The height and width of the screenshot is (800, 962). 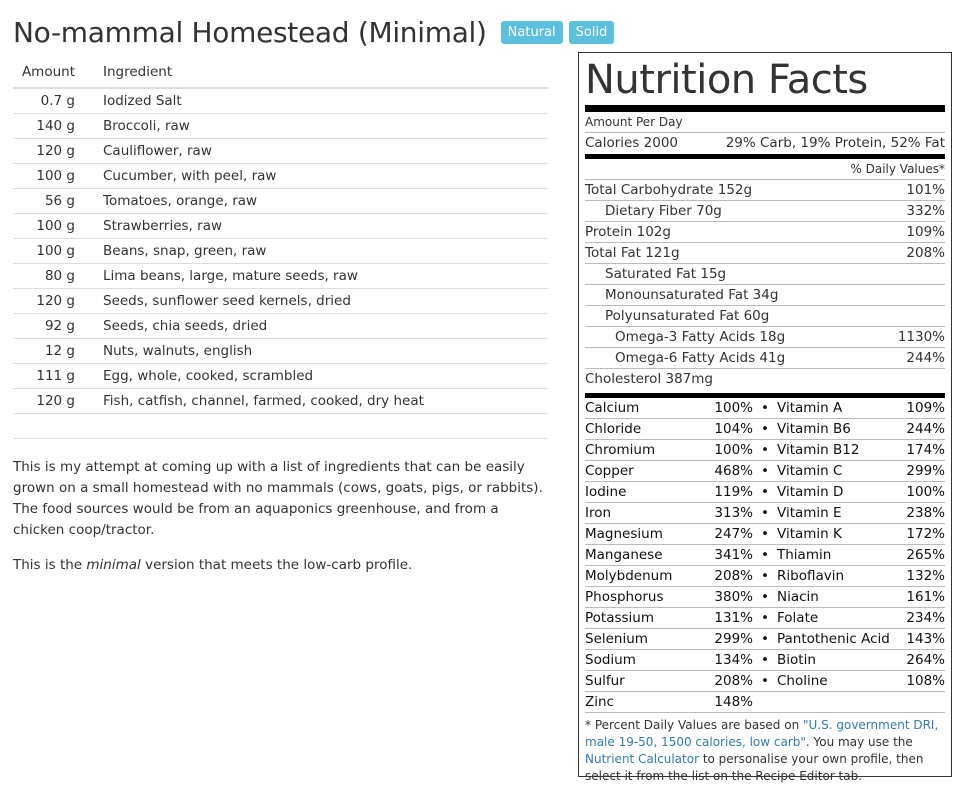 I want to click on ingredient-amount: 12 g, so click(x=58, y=351).